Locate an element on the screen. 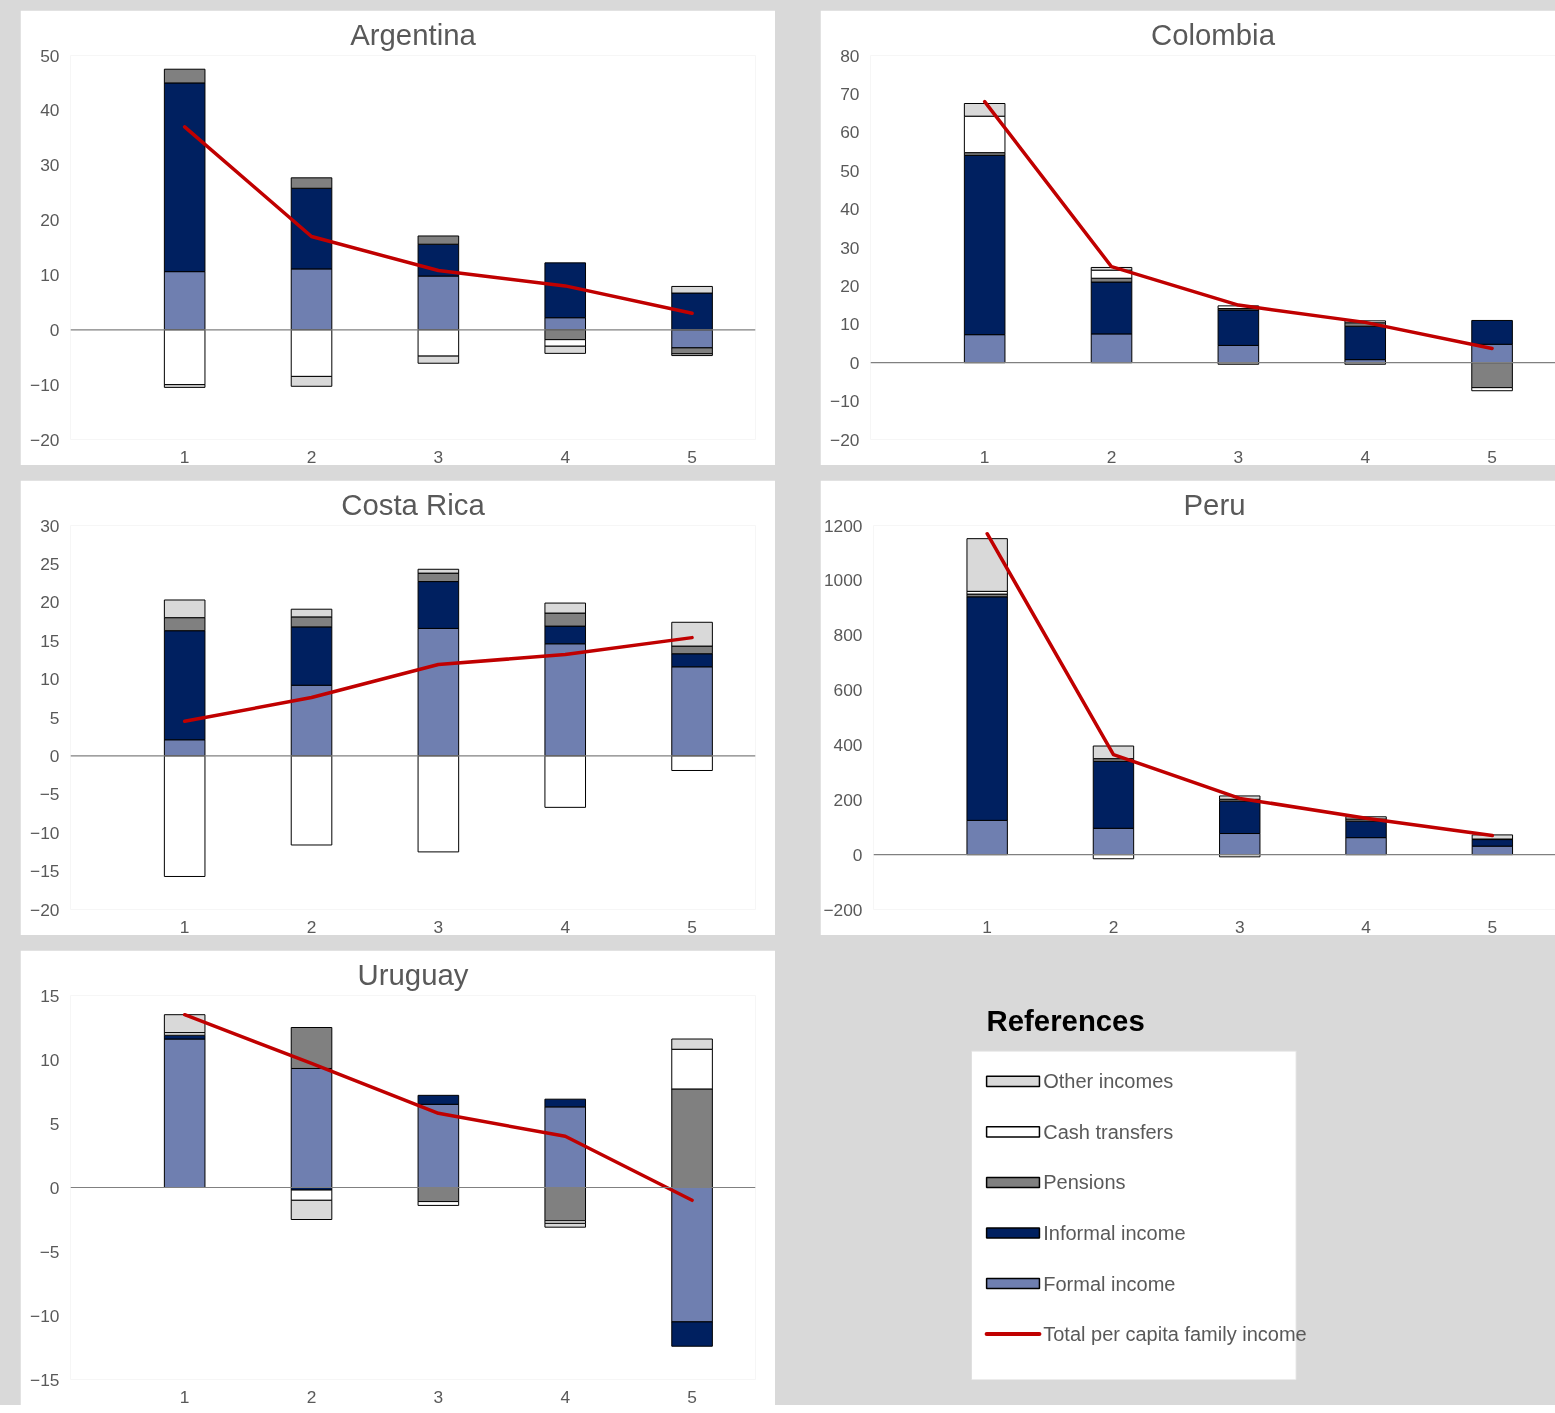 The image size is (1555, 1413). chart-title: Argentina is located at coordinates (413, 34).